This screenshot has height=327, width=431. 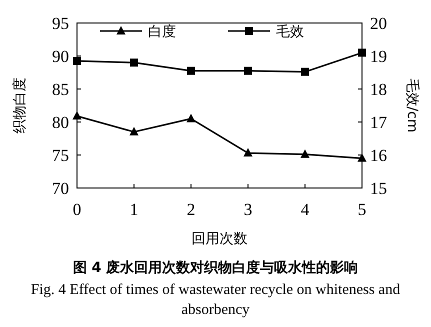 What do you see at coordinates (60, 155) in the screenshot?
I see `y-tick-label: 75` at bounding box center [60, 155].